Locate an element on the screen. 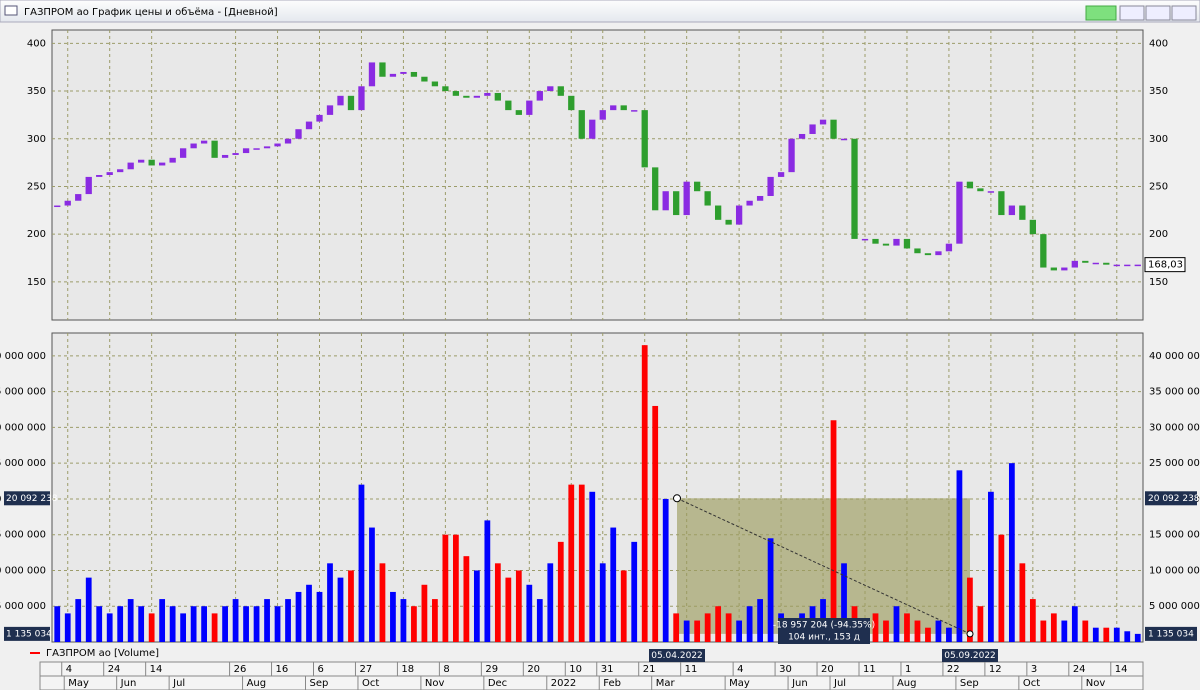 The image size is (1200, 690). measure-start is located at coordinates (677, 498).